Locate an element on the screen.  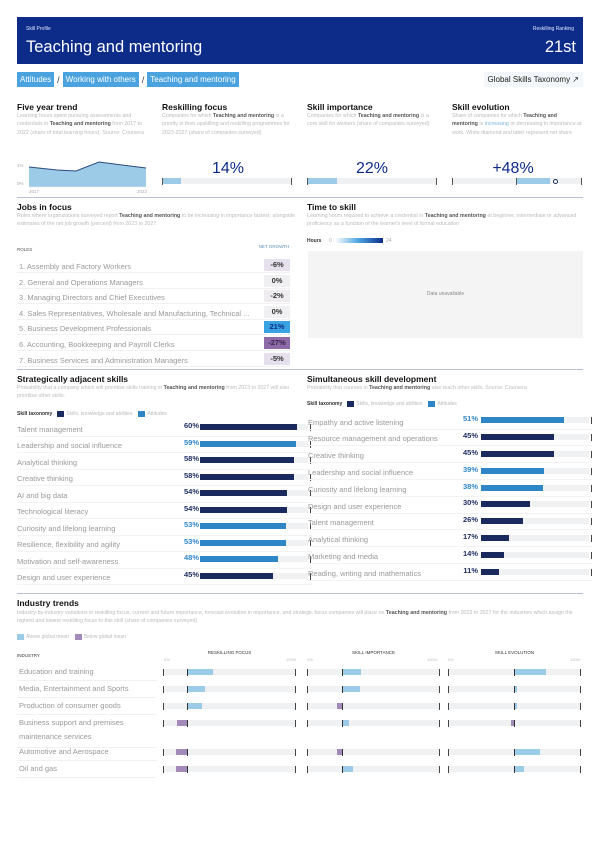
legend-key: Skill taxonomy is located at coordinates (325, 404).